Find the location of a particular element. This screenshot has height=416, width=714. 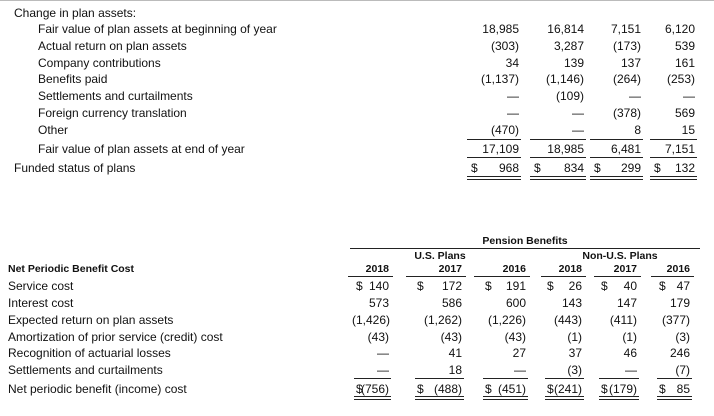

cell-value: (470) is located at coordinates (504, 130).